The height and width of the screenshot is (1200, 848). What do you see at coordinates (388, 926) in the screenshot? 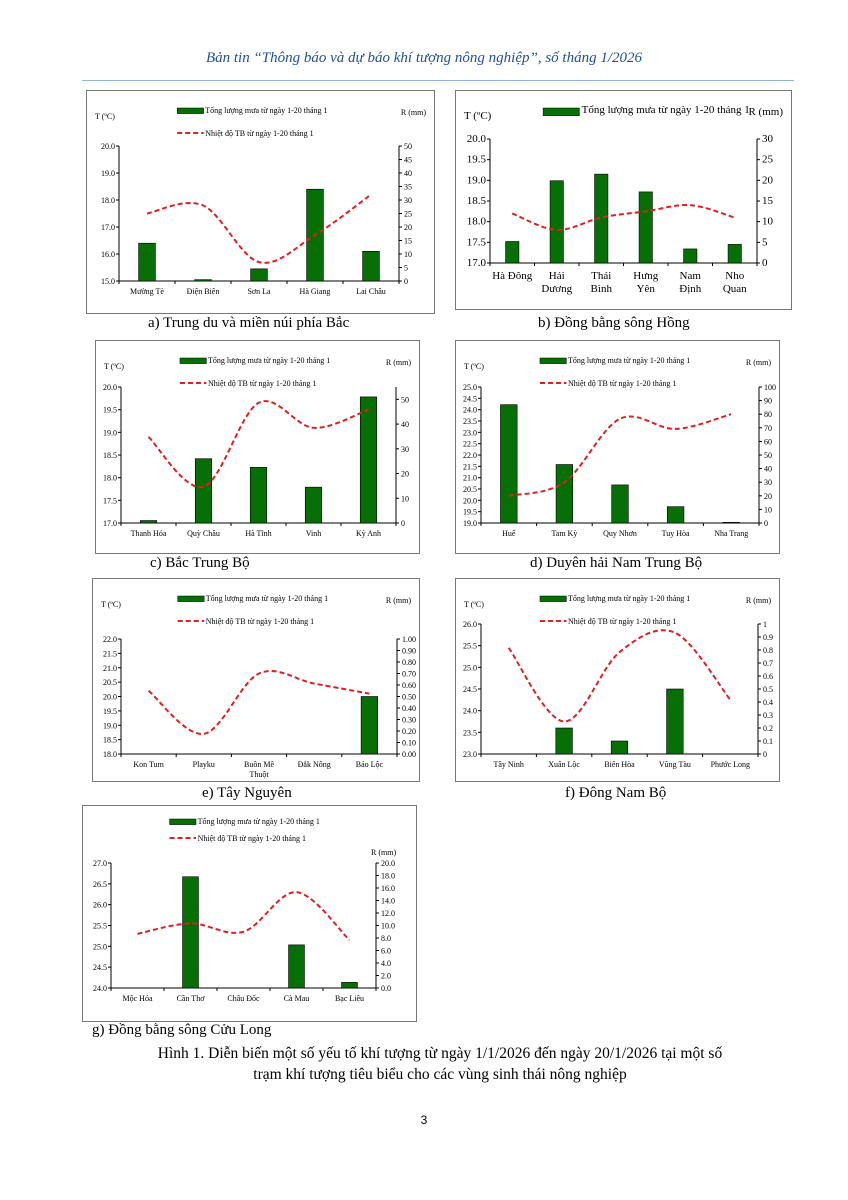
I see `right-tick-label: 10.0` at bounding box center [388, 926].